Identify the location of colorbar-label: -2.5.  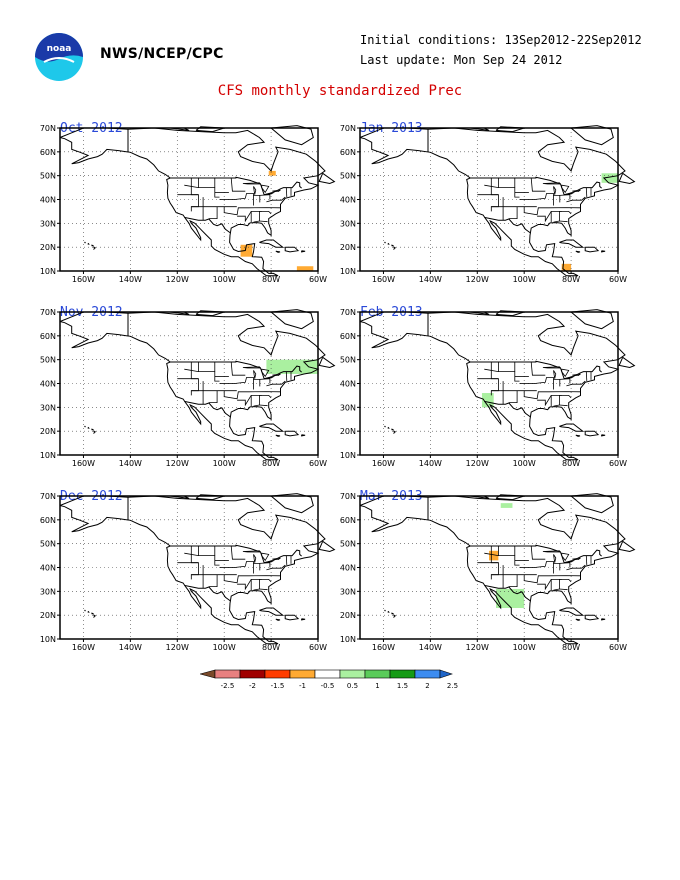
(228, 686).